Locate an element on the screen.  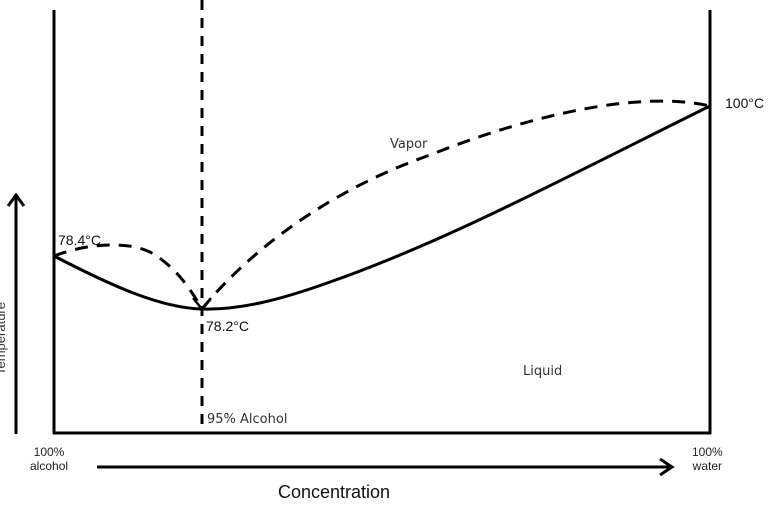
vapor-curve-left is located at coordinates (128, 276).